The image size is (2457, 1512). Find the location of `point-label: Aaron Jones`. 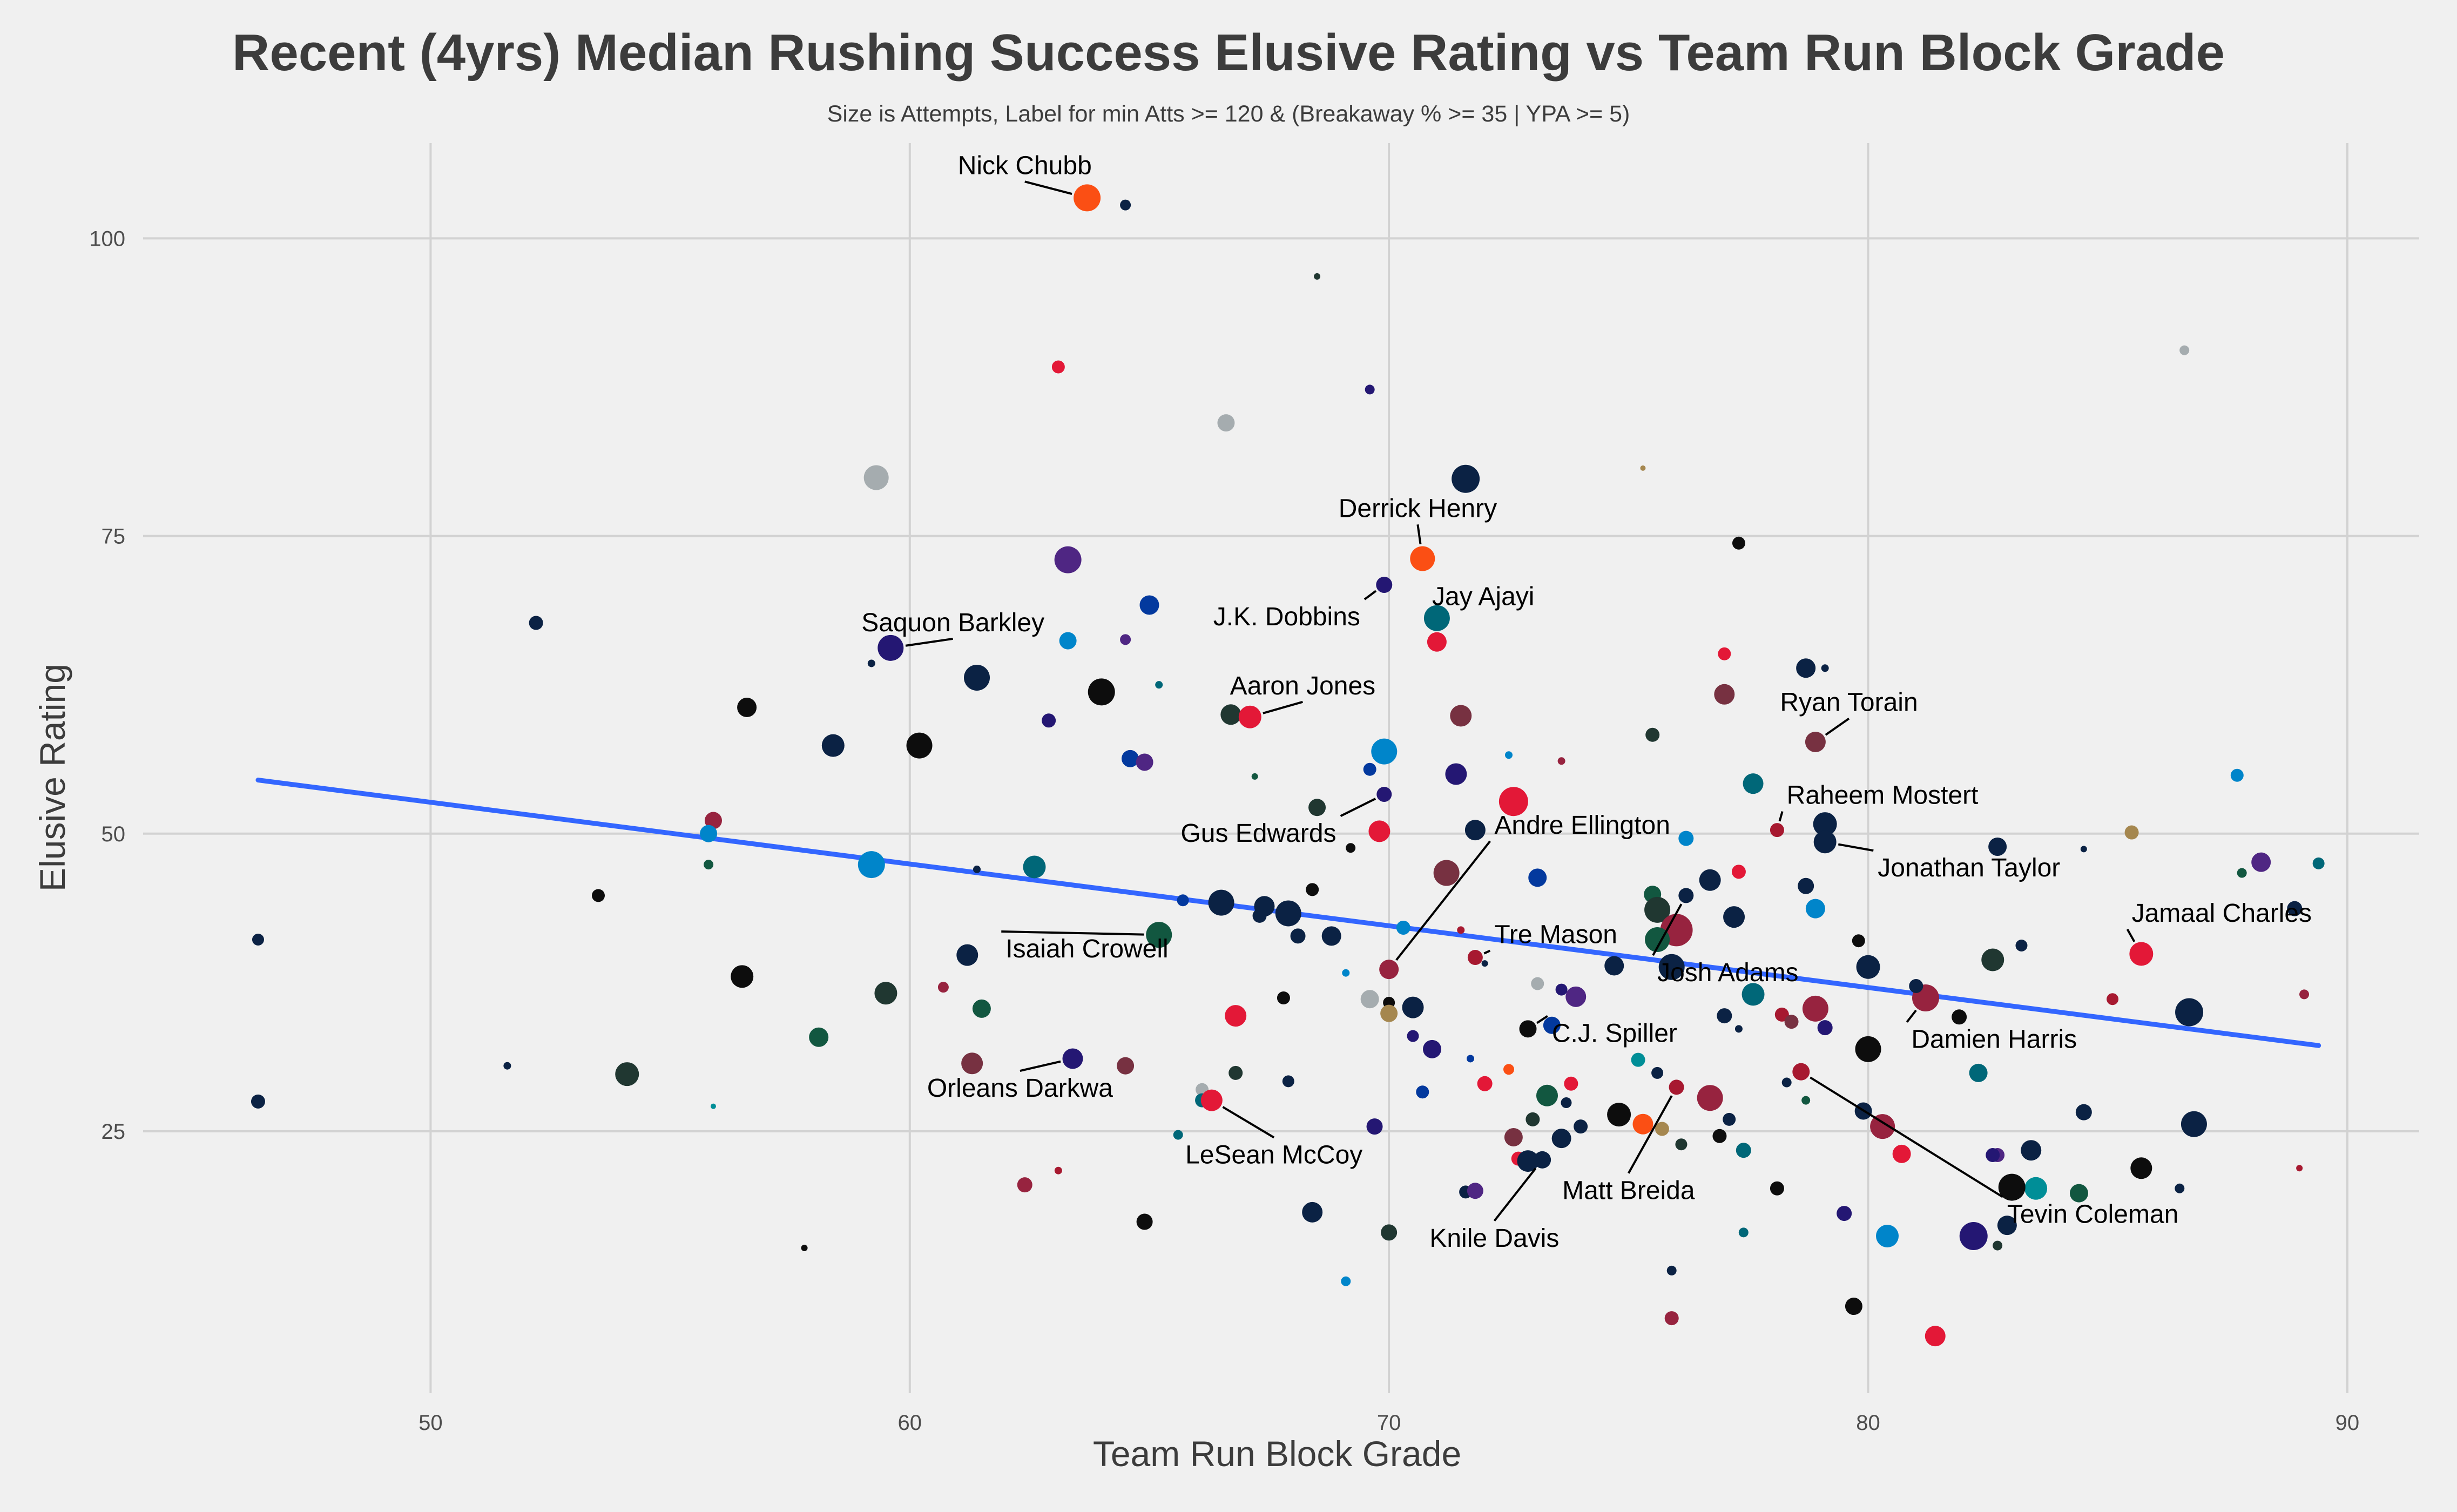

point-label: Aaron Jones is located at coordinates (1303, 686).